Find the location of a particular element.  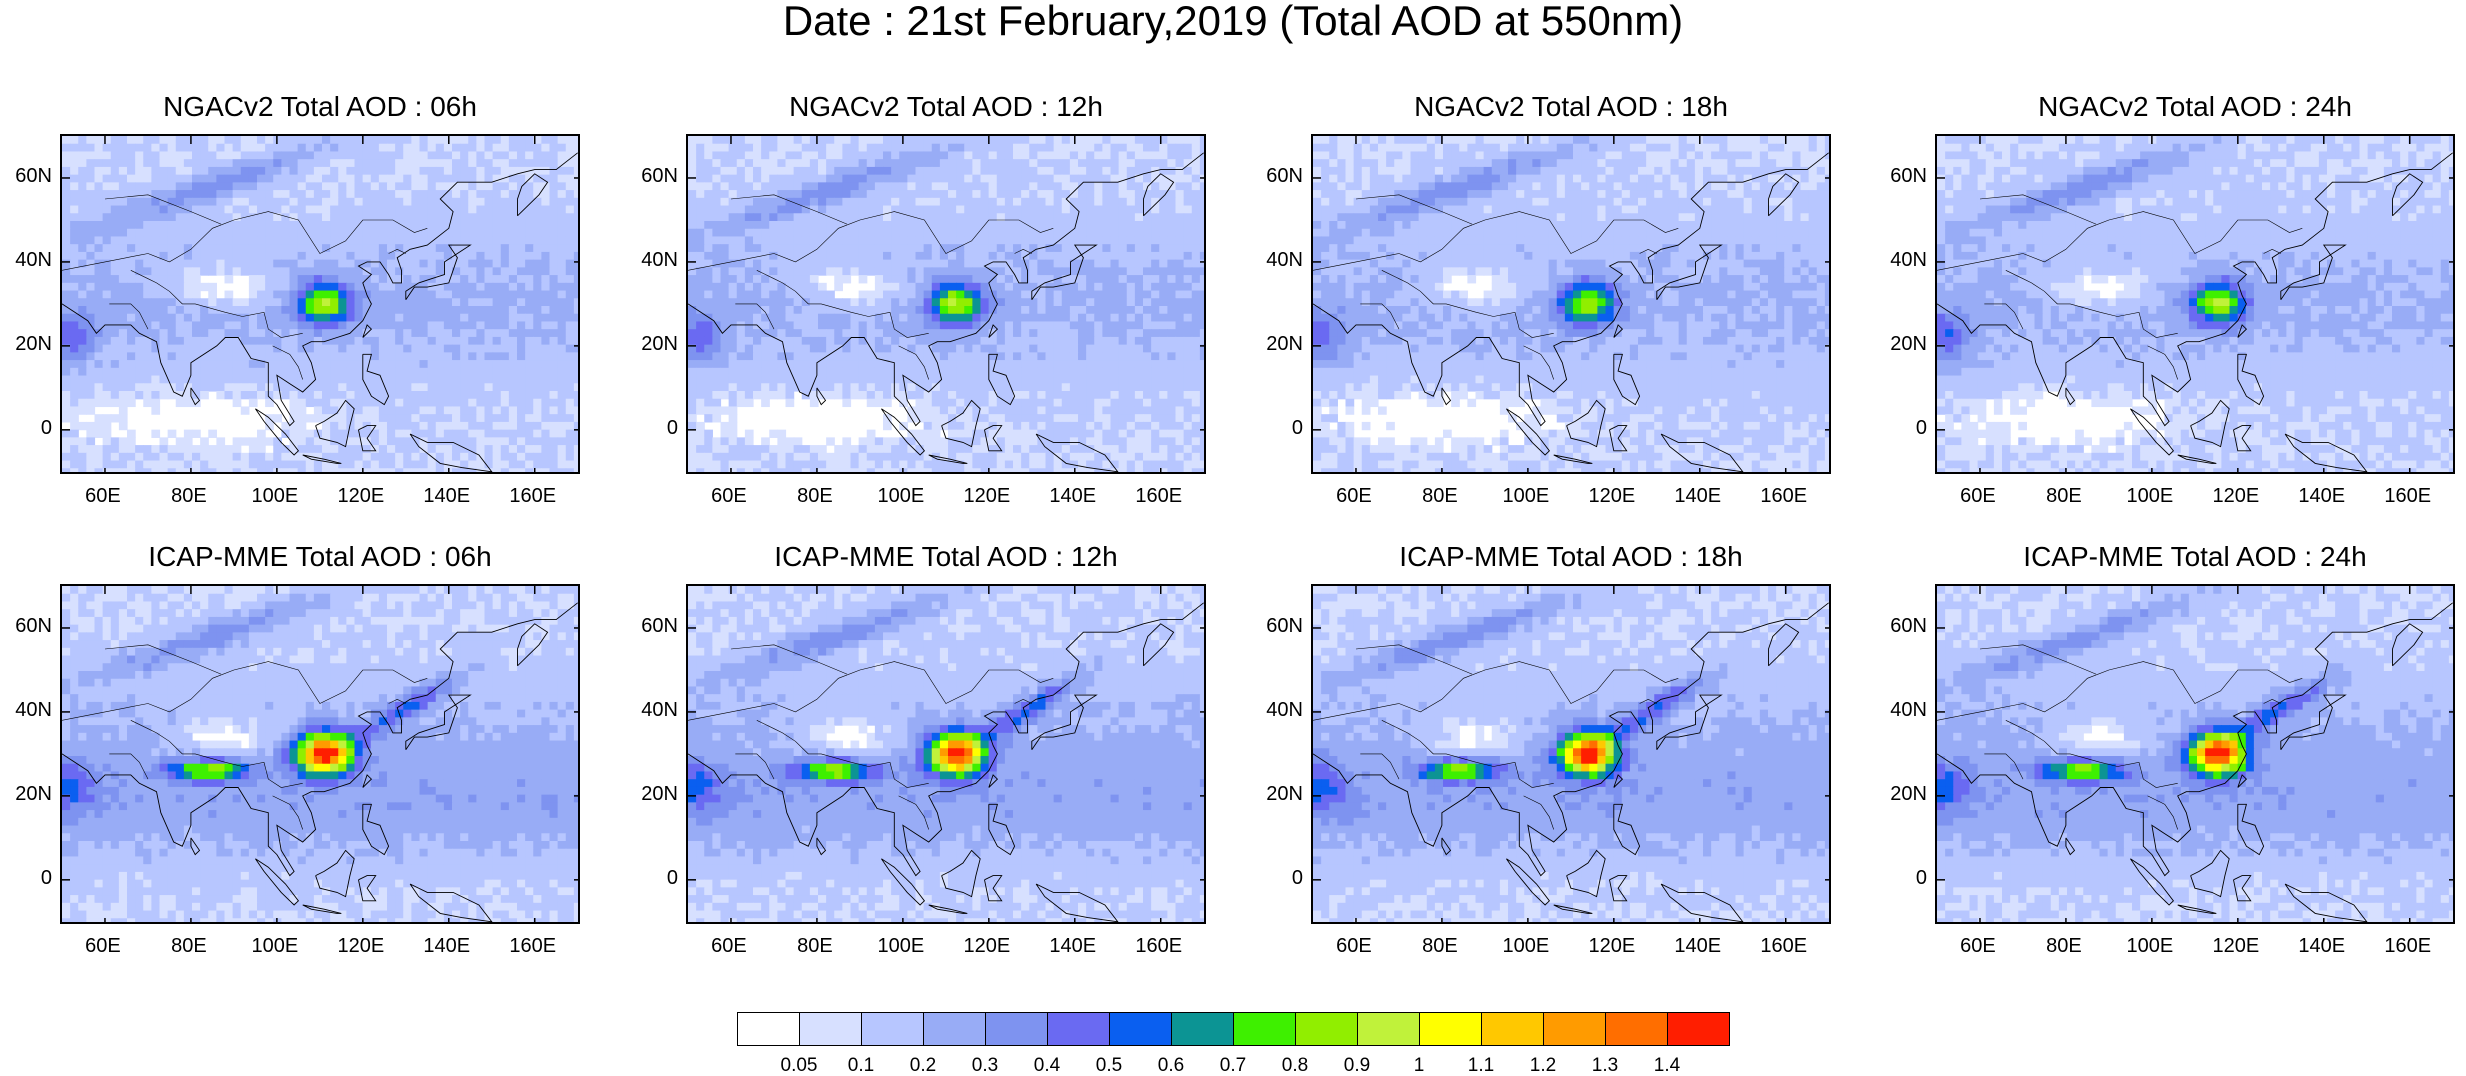

colorbar-label: 1 is located at coordinates (1419, 1066).